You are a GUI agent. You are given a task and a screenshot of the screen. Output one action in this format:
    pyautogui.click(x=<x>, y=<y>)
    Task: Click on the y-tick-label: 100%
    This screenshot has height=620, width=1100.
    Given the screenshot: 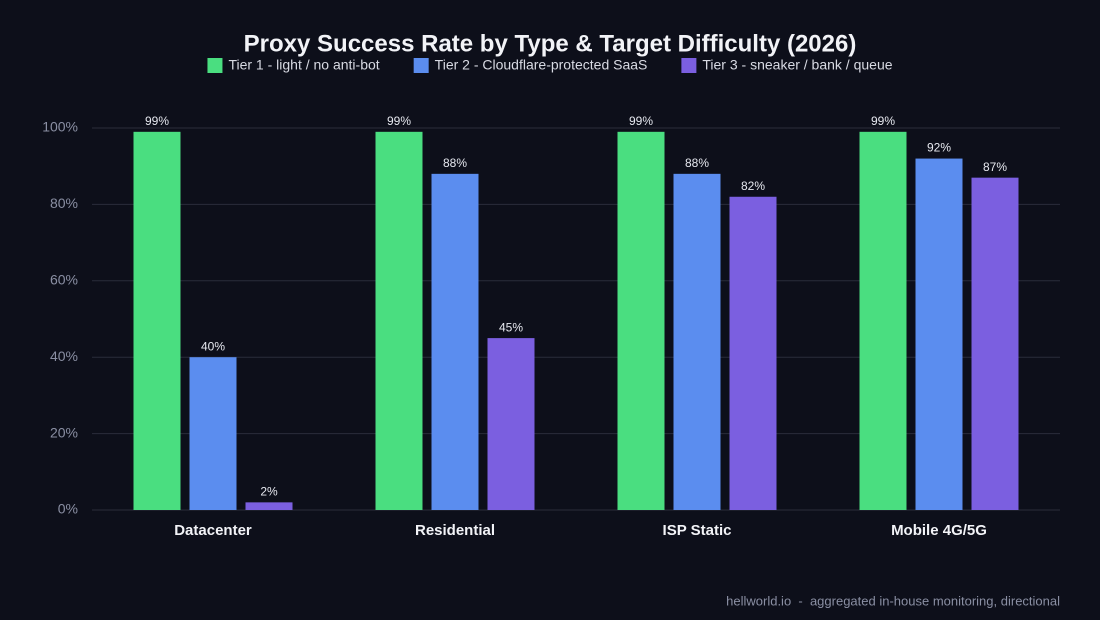 What is the action you would take?
    pyautogui.click(x=60, y=127)
    